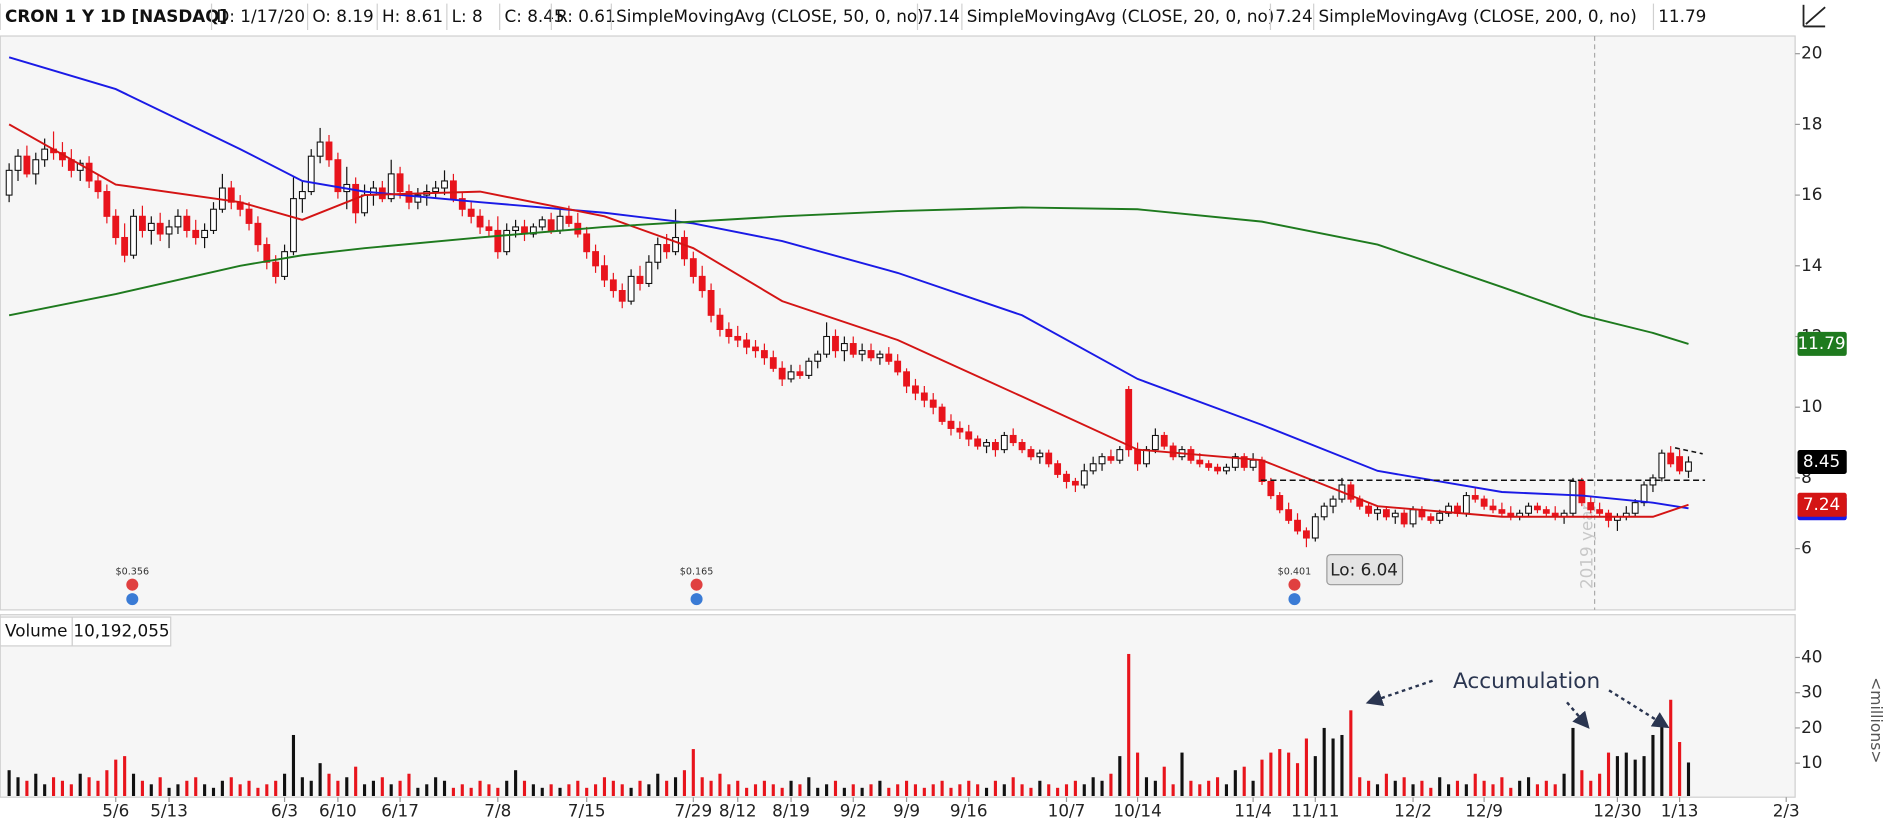 Image resolution: width=1883 pixels, height=820 pixels. Describe the element at coordinates (1688, 451) in the screenshot. I see `flag-line` at that location.